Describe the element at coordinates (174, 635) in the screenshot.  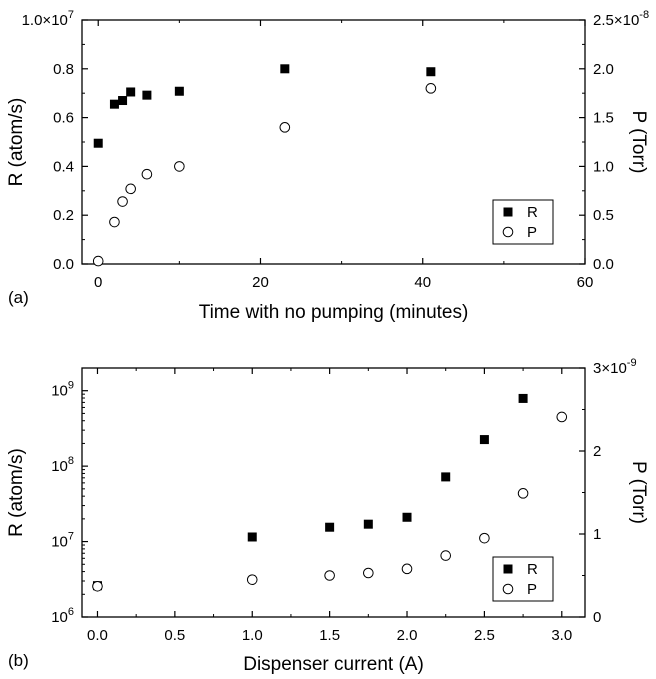
I see `x-tick-label: 0.5` at that location.